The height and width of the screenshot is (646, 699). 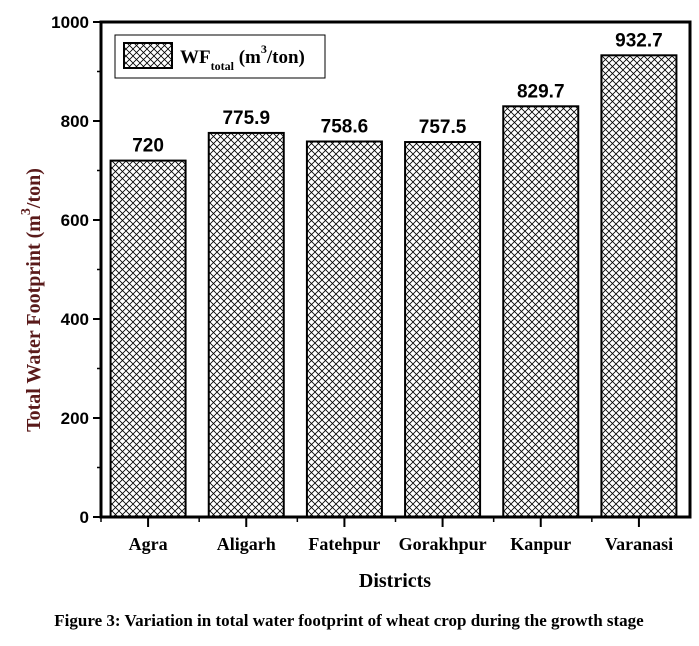 I want to click on x-tick-label: Agra, so click(x=148, y=544).